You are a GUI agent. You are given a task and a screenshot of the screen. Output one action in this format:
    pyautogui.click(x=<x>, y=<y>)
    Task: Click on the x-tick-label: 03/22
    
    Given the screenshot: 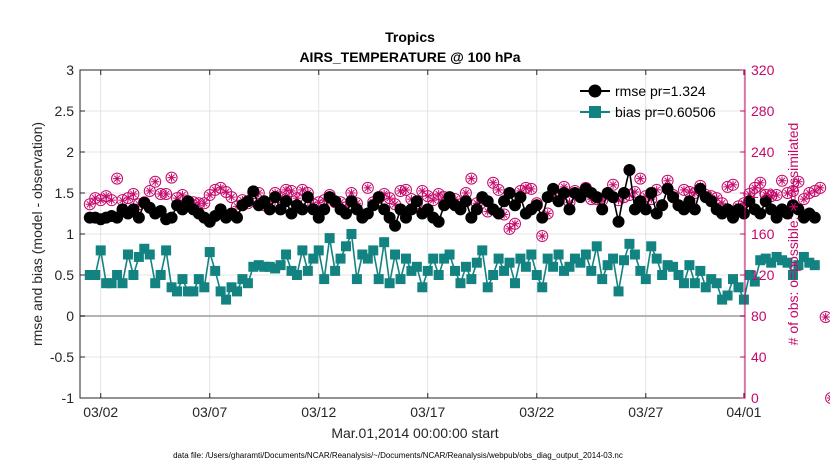 What is the action you would take?
    pyautogui.click(x=536, y=412)
    